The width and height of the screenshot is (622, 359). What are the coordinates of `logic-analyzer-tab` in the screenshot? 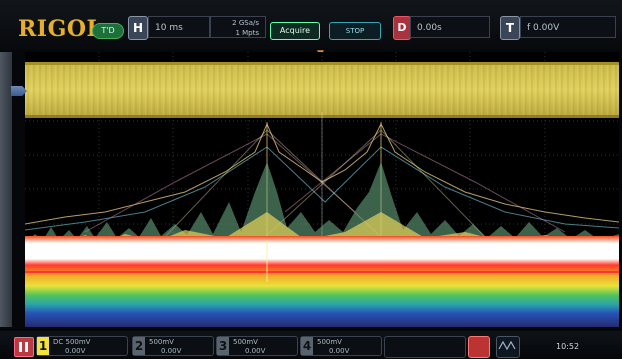 It's located at (425, 347).